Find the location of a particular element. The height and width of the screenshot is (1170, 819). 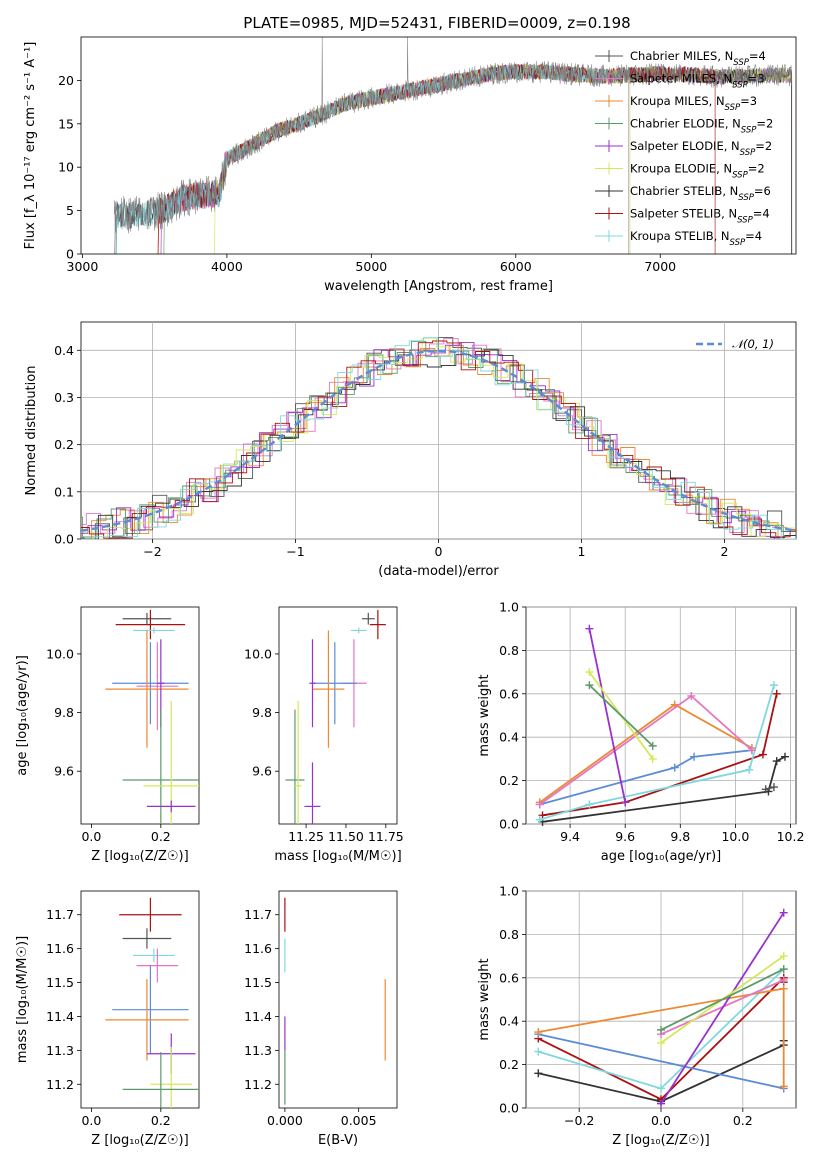

y-tick-label: 10 is located at coordinates (66, 167).